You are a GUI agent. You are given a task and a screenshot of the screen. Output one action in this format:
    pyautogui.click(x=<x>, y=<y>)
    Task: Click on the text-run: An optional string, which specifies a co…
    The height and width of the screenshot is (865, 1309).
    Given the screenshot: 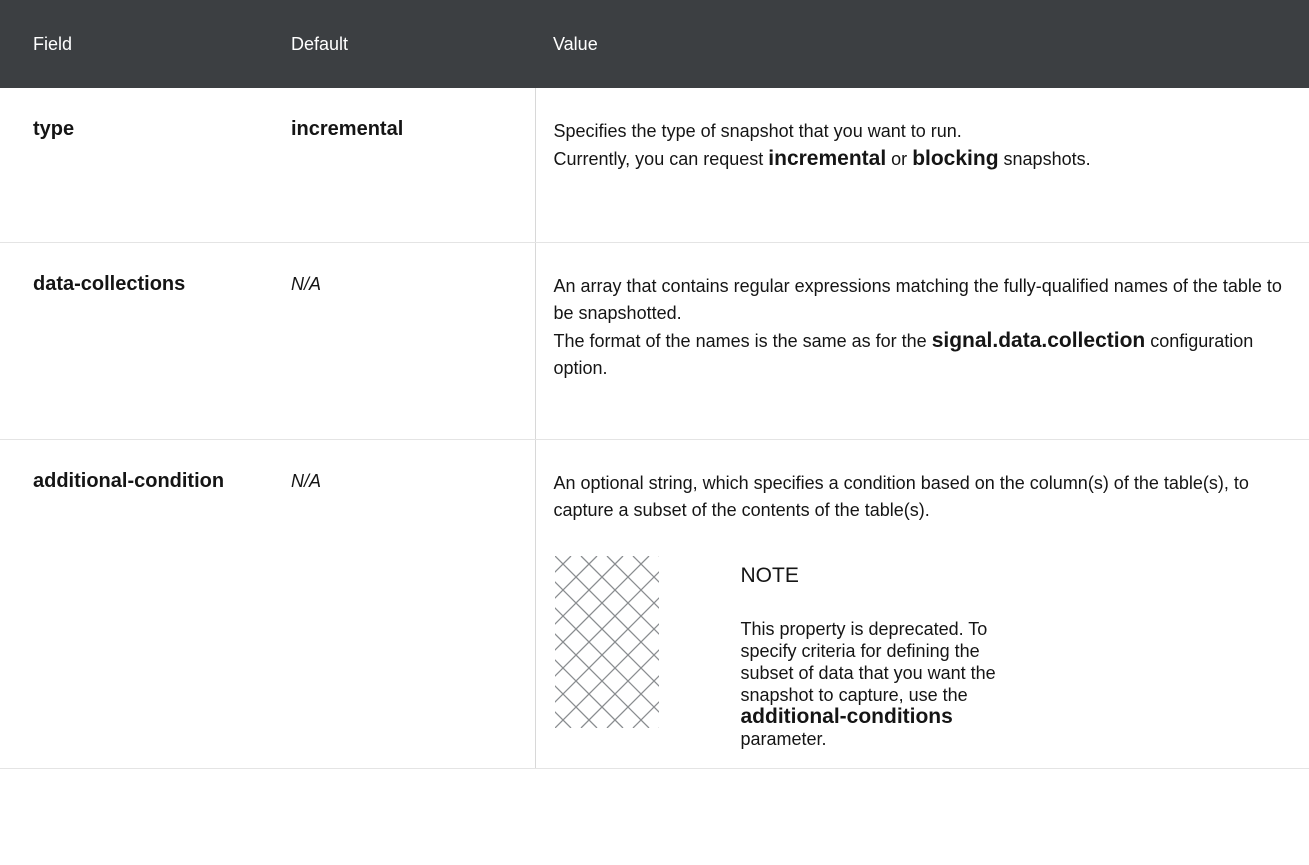 What is the action you would take?
    pyautogui.click(x=901, y=496)
    